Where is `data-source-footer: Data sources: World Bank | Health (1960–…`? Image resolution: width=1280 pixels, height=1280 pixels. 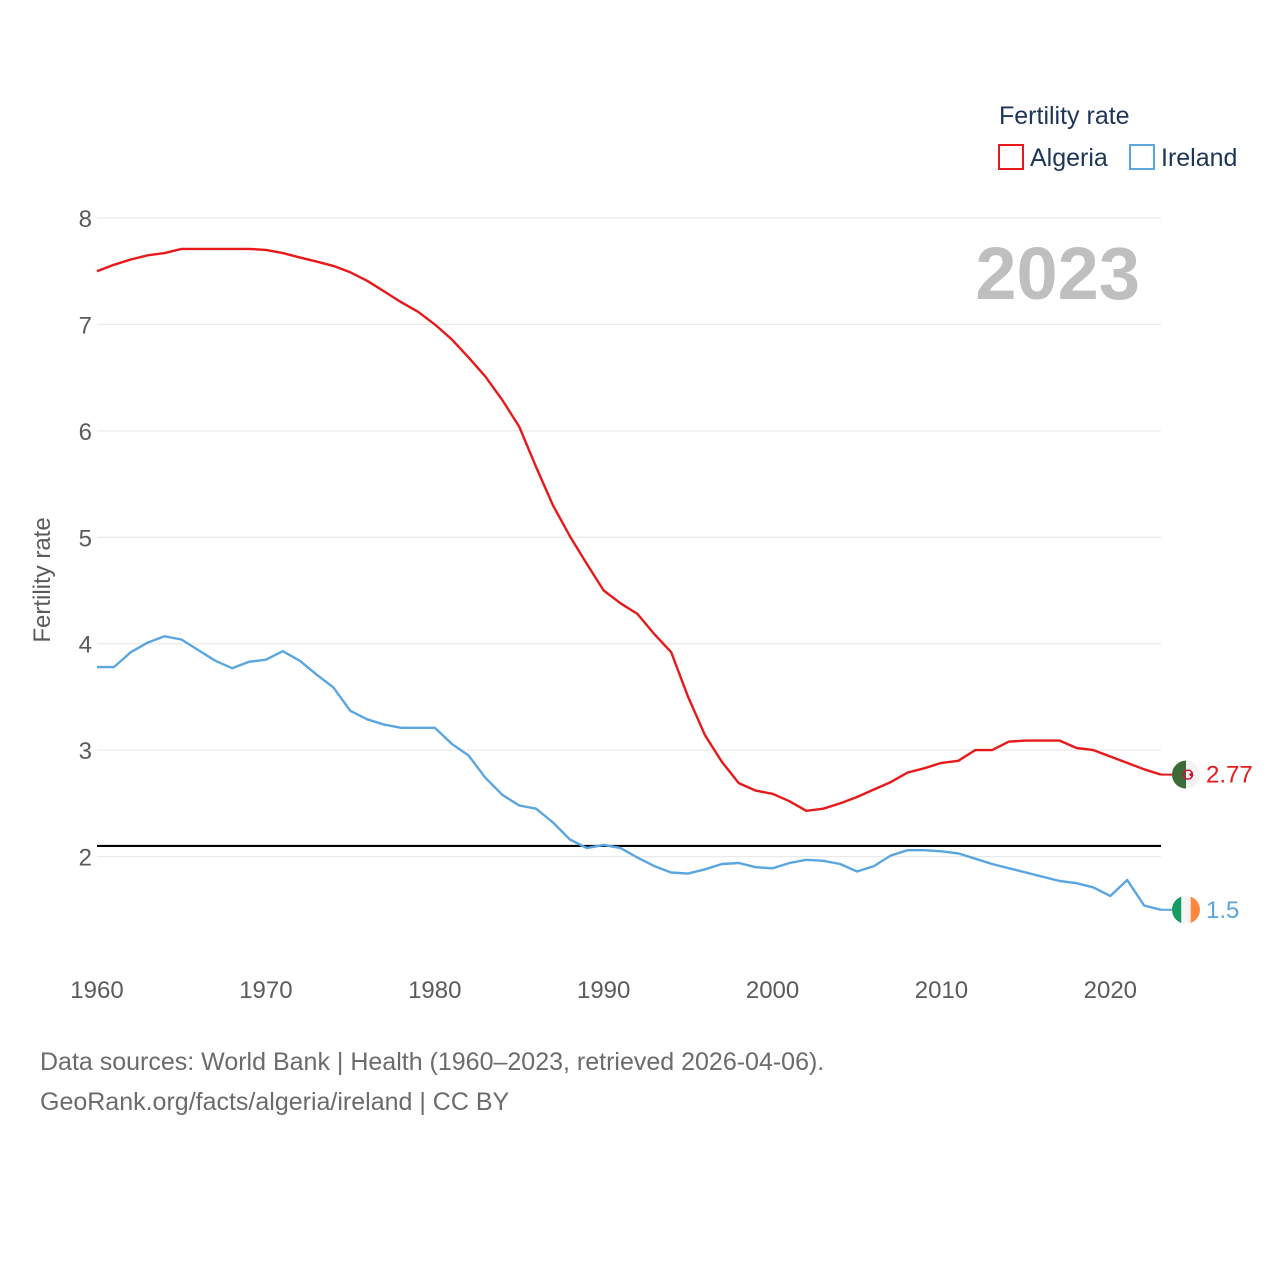 data-source-footer: Data sources: World Bank | Health (1960–… is located at coordinates (432, 1082).